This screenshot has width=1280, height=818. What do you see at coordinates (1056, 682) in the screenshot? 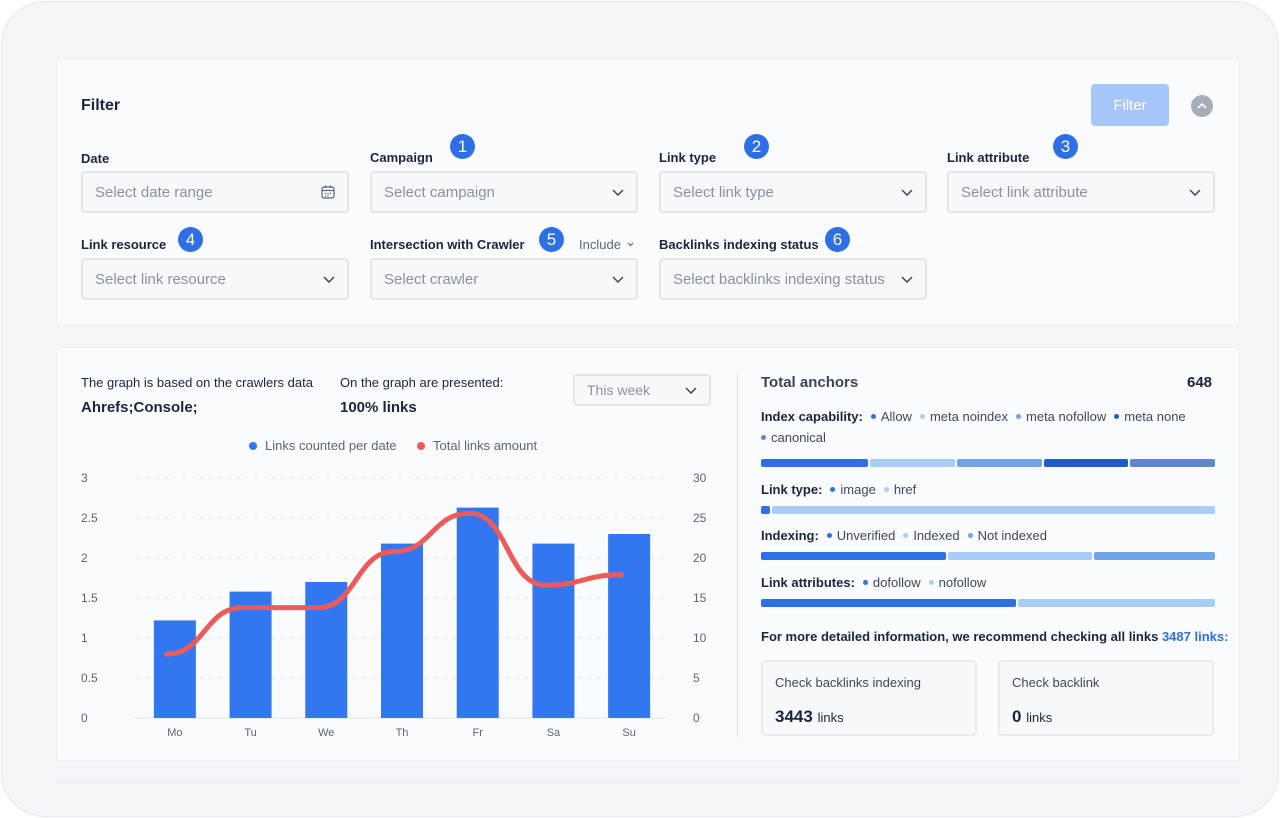
I see `check-backlink-title: Check backlink` at bounding box center [1056, 682].